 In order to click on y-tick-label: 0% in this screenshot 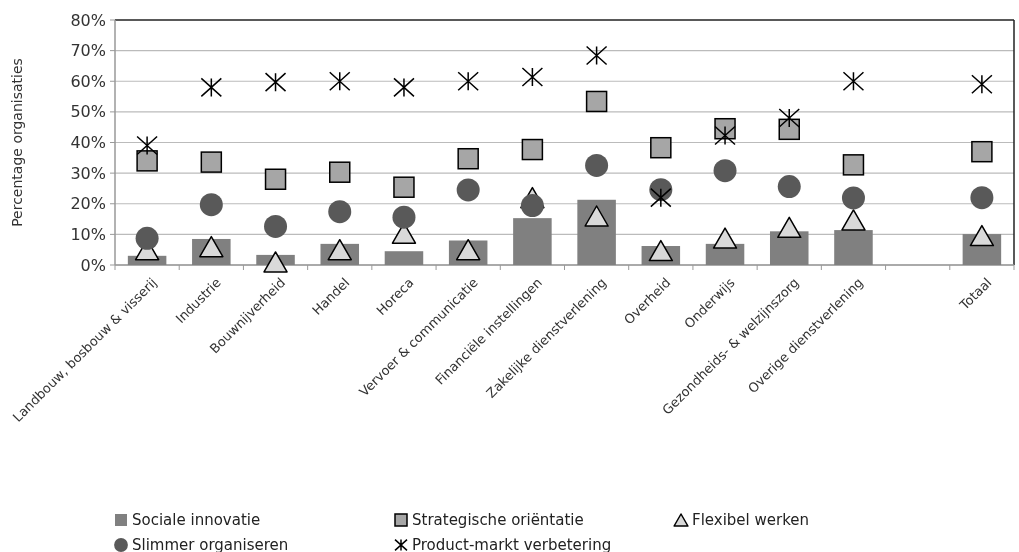, I will do `click(93, 265)`.